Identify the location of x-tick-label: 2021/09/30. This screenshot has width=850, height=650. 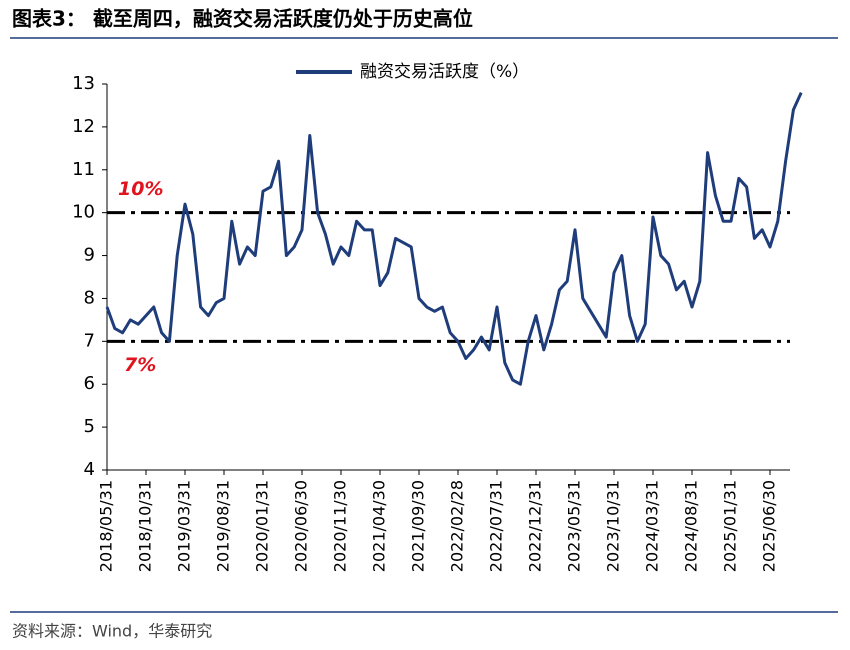
(418, 526).